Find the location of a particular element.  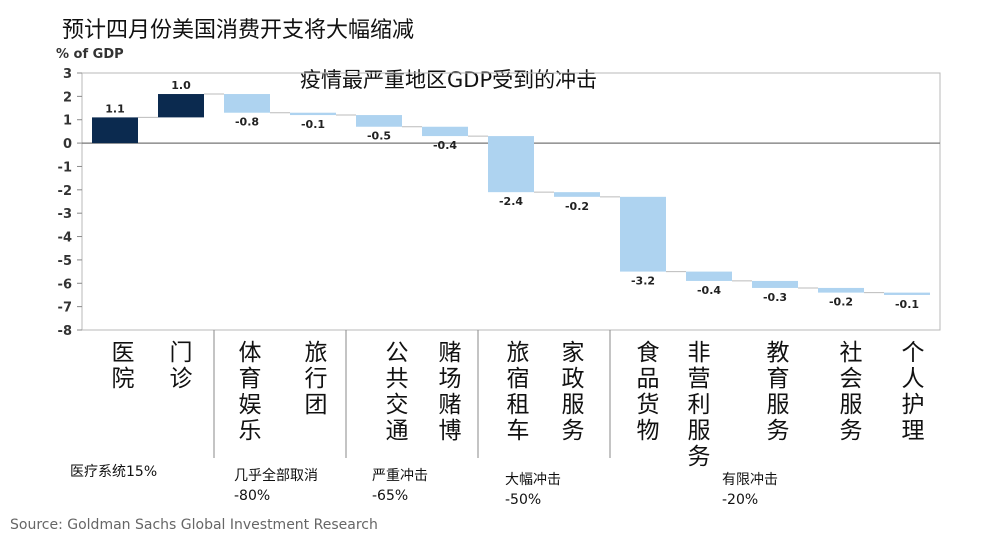

category-label: 非营利服务 is located at coordinates (699, 405).